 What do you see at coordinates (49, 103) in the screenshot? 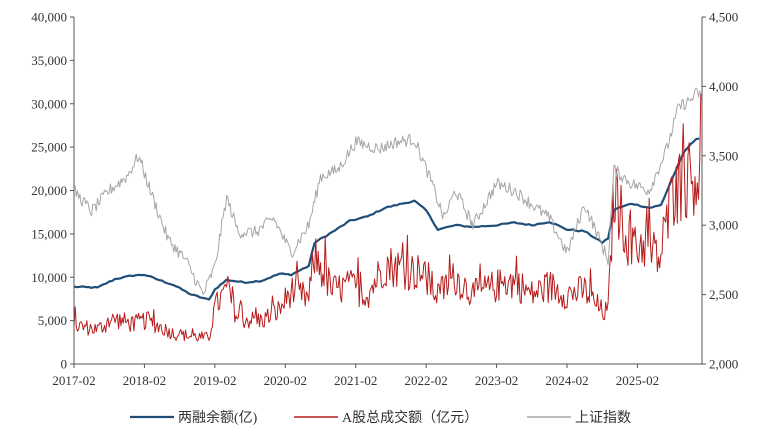
I see `y-left-tick-label: 30,000` at bounding box center [49, 103].